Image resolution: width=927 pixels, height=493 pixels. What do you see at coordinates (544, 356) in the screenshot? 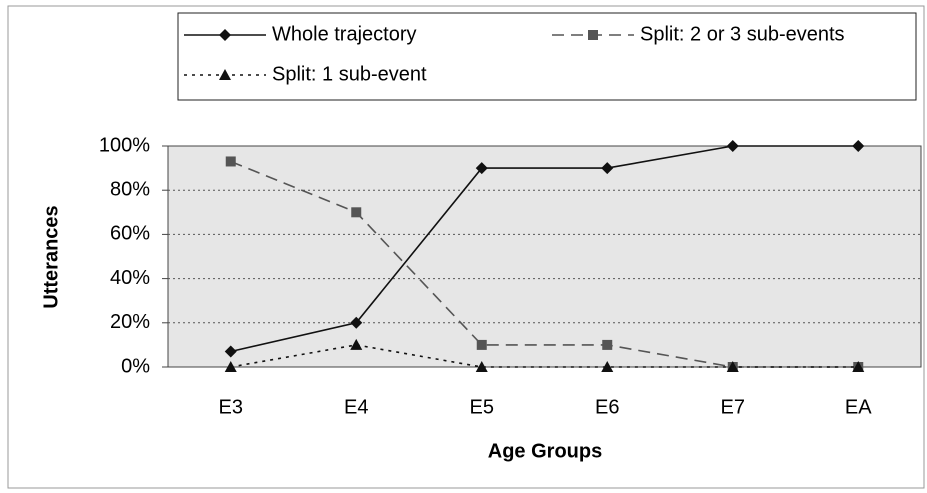
I see `series-line` at bounding box center [544, 356].